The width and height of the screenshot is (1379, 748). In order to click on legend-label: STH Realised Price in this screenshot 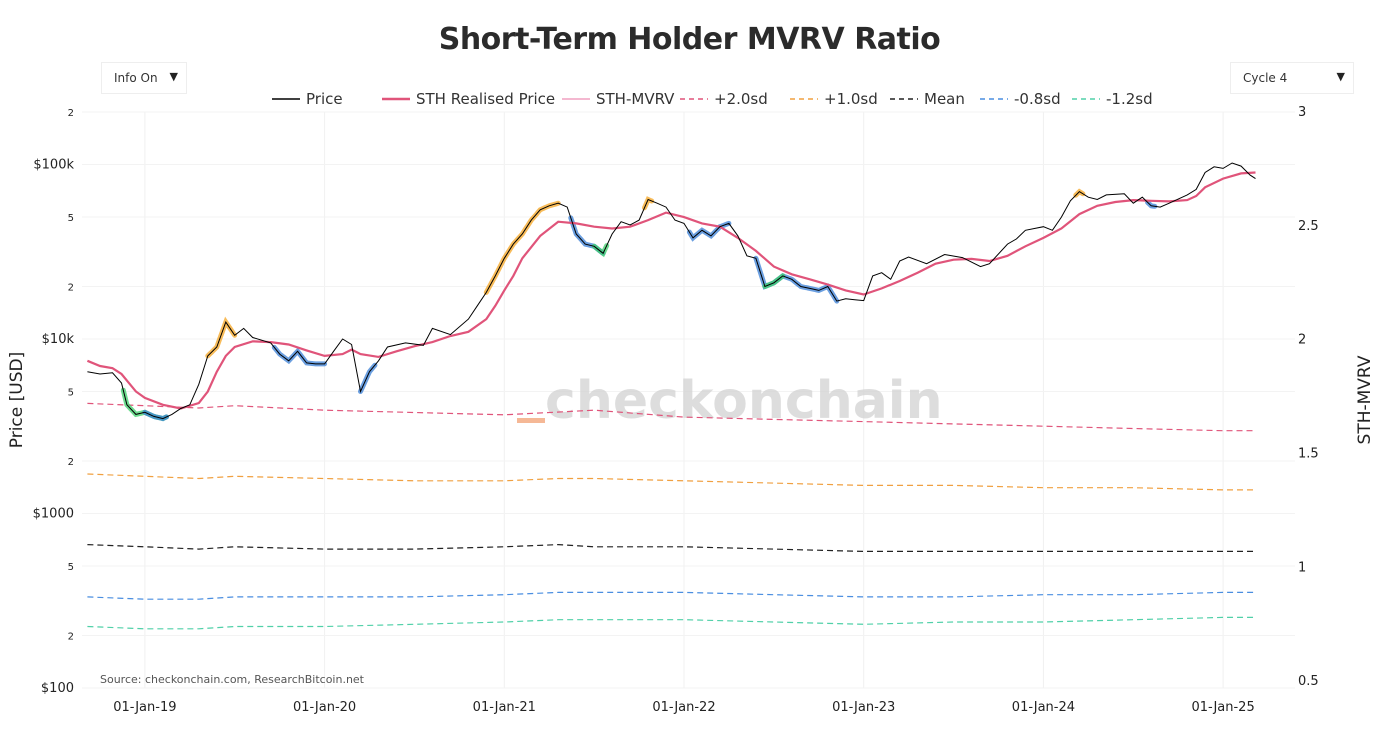, I will do `click(485, 99)`.